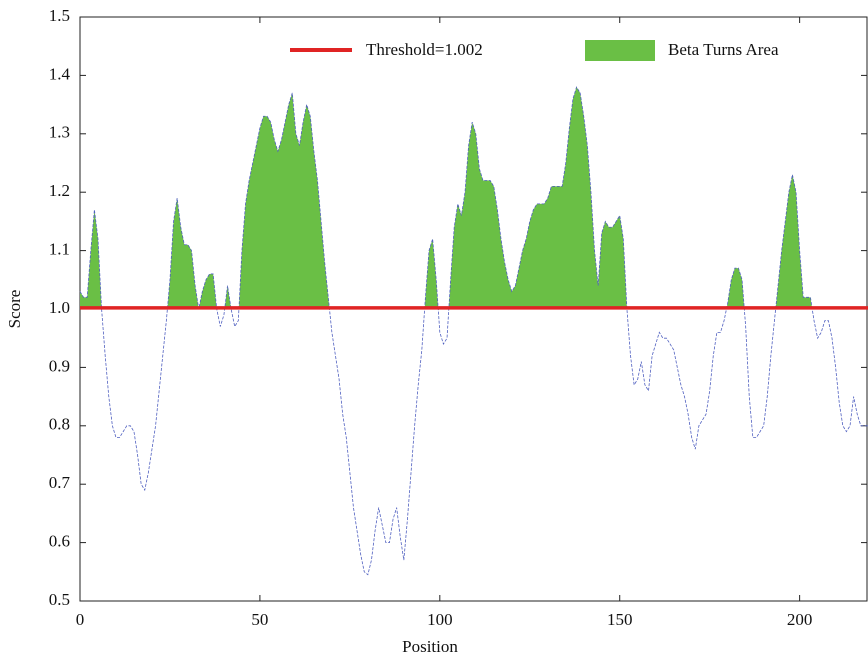 The height and width of the screenshot is (658, 868). Describe the element at coordinates (620, 619) in the screenshot. I see `x-tick-label: 150` at that location.